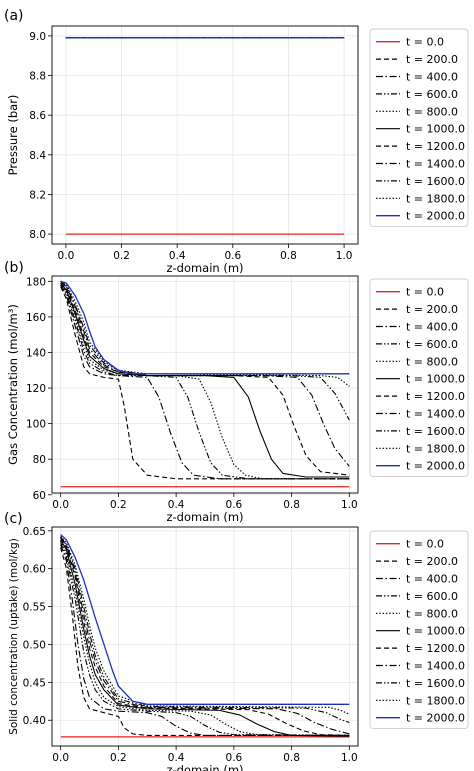  What do you see at coordinates (13, 519) in the screenshot?
I see `panel-label: (c)` at bounding box center [13, 519].